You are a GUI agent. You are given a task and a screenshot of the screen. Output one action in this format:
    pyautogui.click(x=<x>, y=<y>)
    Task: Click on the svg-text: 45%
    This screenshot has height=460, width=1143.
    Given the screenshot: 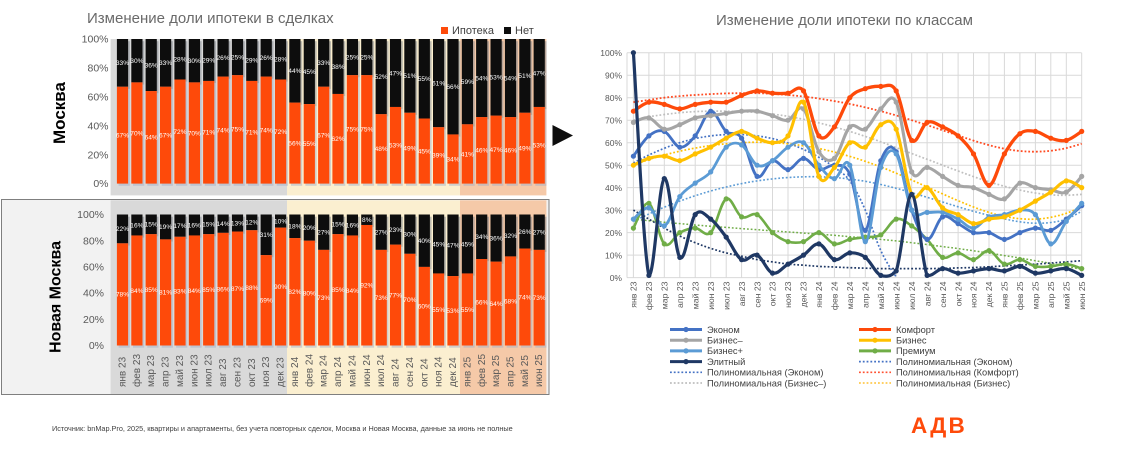 What is the action you would take?
    pyautogui.click(x=438, y=244)
    